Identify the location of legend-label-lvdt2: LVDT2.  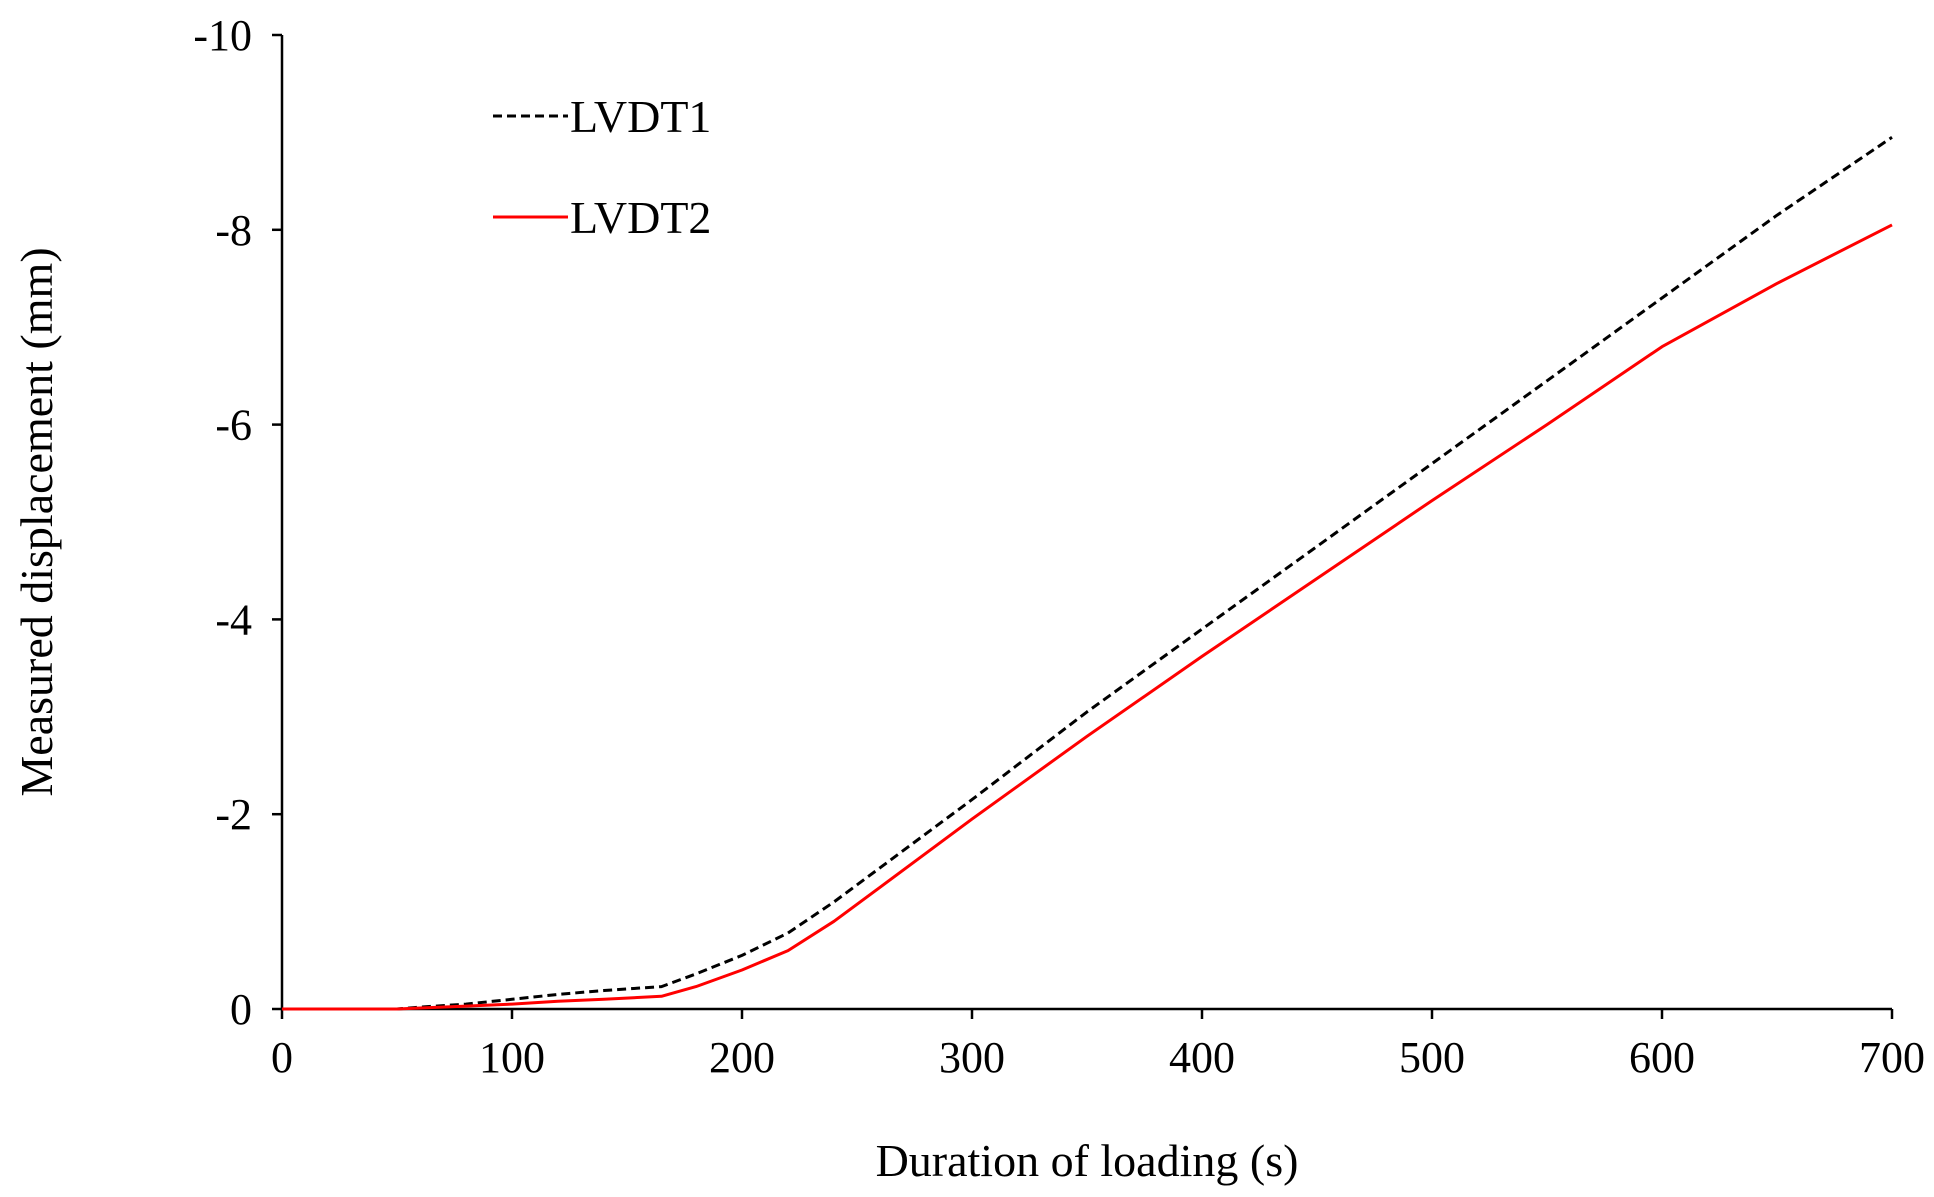
(640, 217).